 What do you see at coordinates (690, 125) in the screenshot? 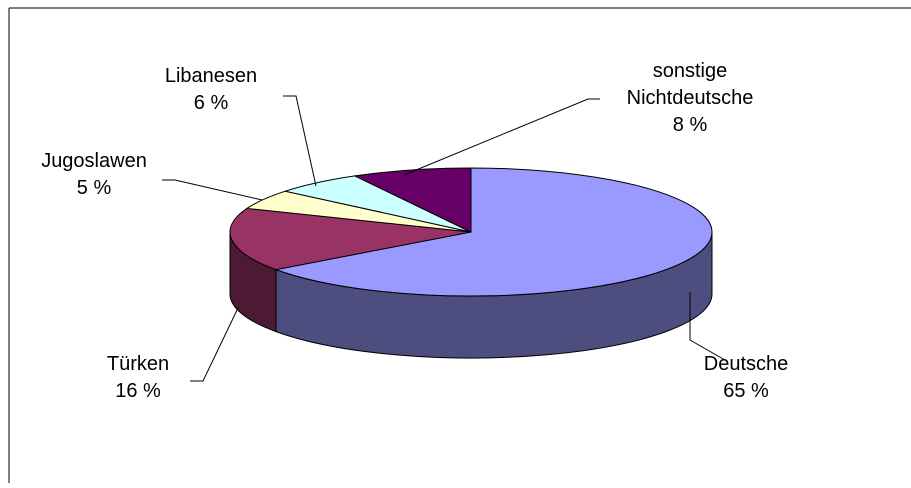
I see `data-label-value: 8 %` at bounding box center [690, 125].